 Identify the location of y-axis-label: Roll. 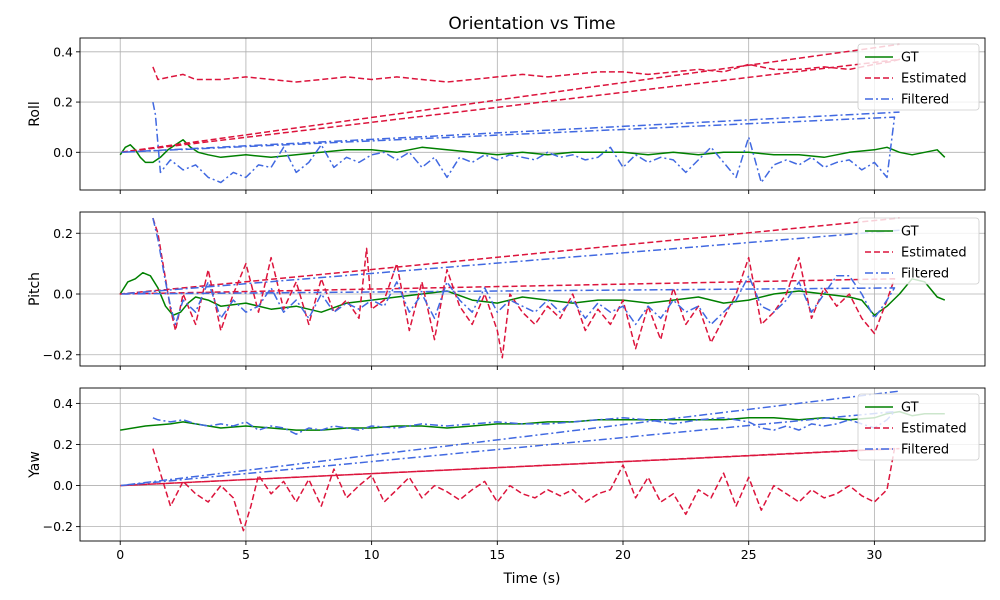
(35, 113).